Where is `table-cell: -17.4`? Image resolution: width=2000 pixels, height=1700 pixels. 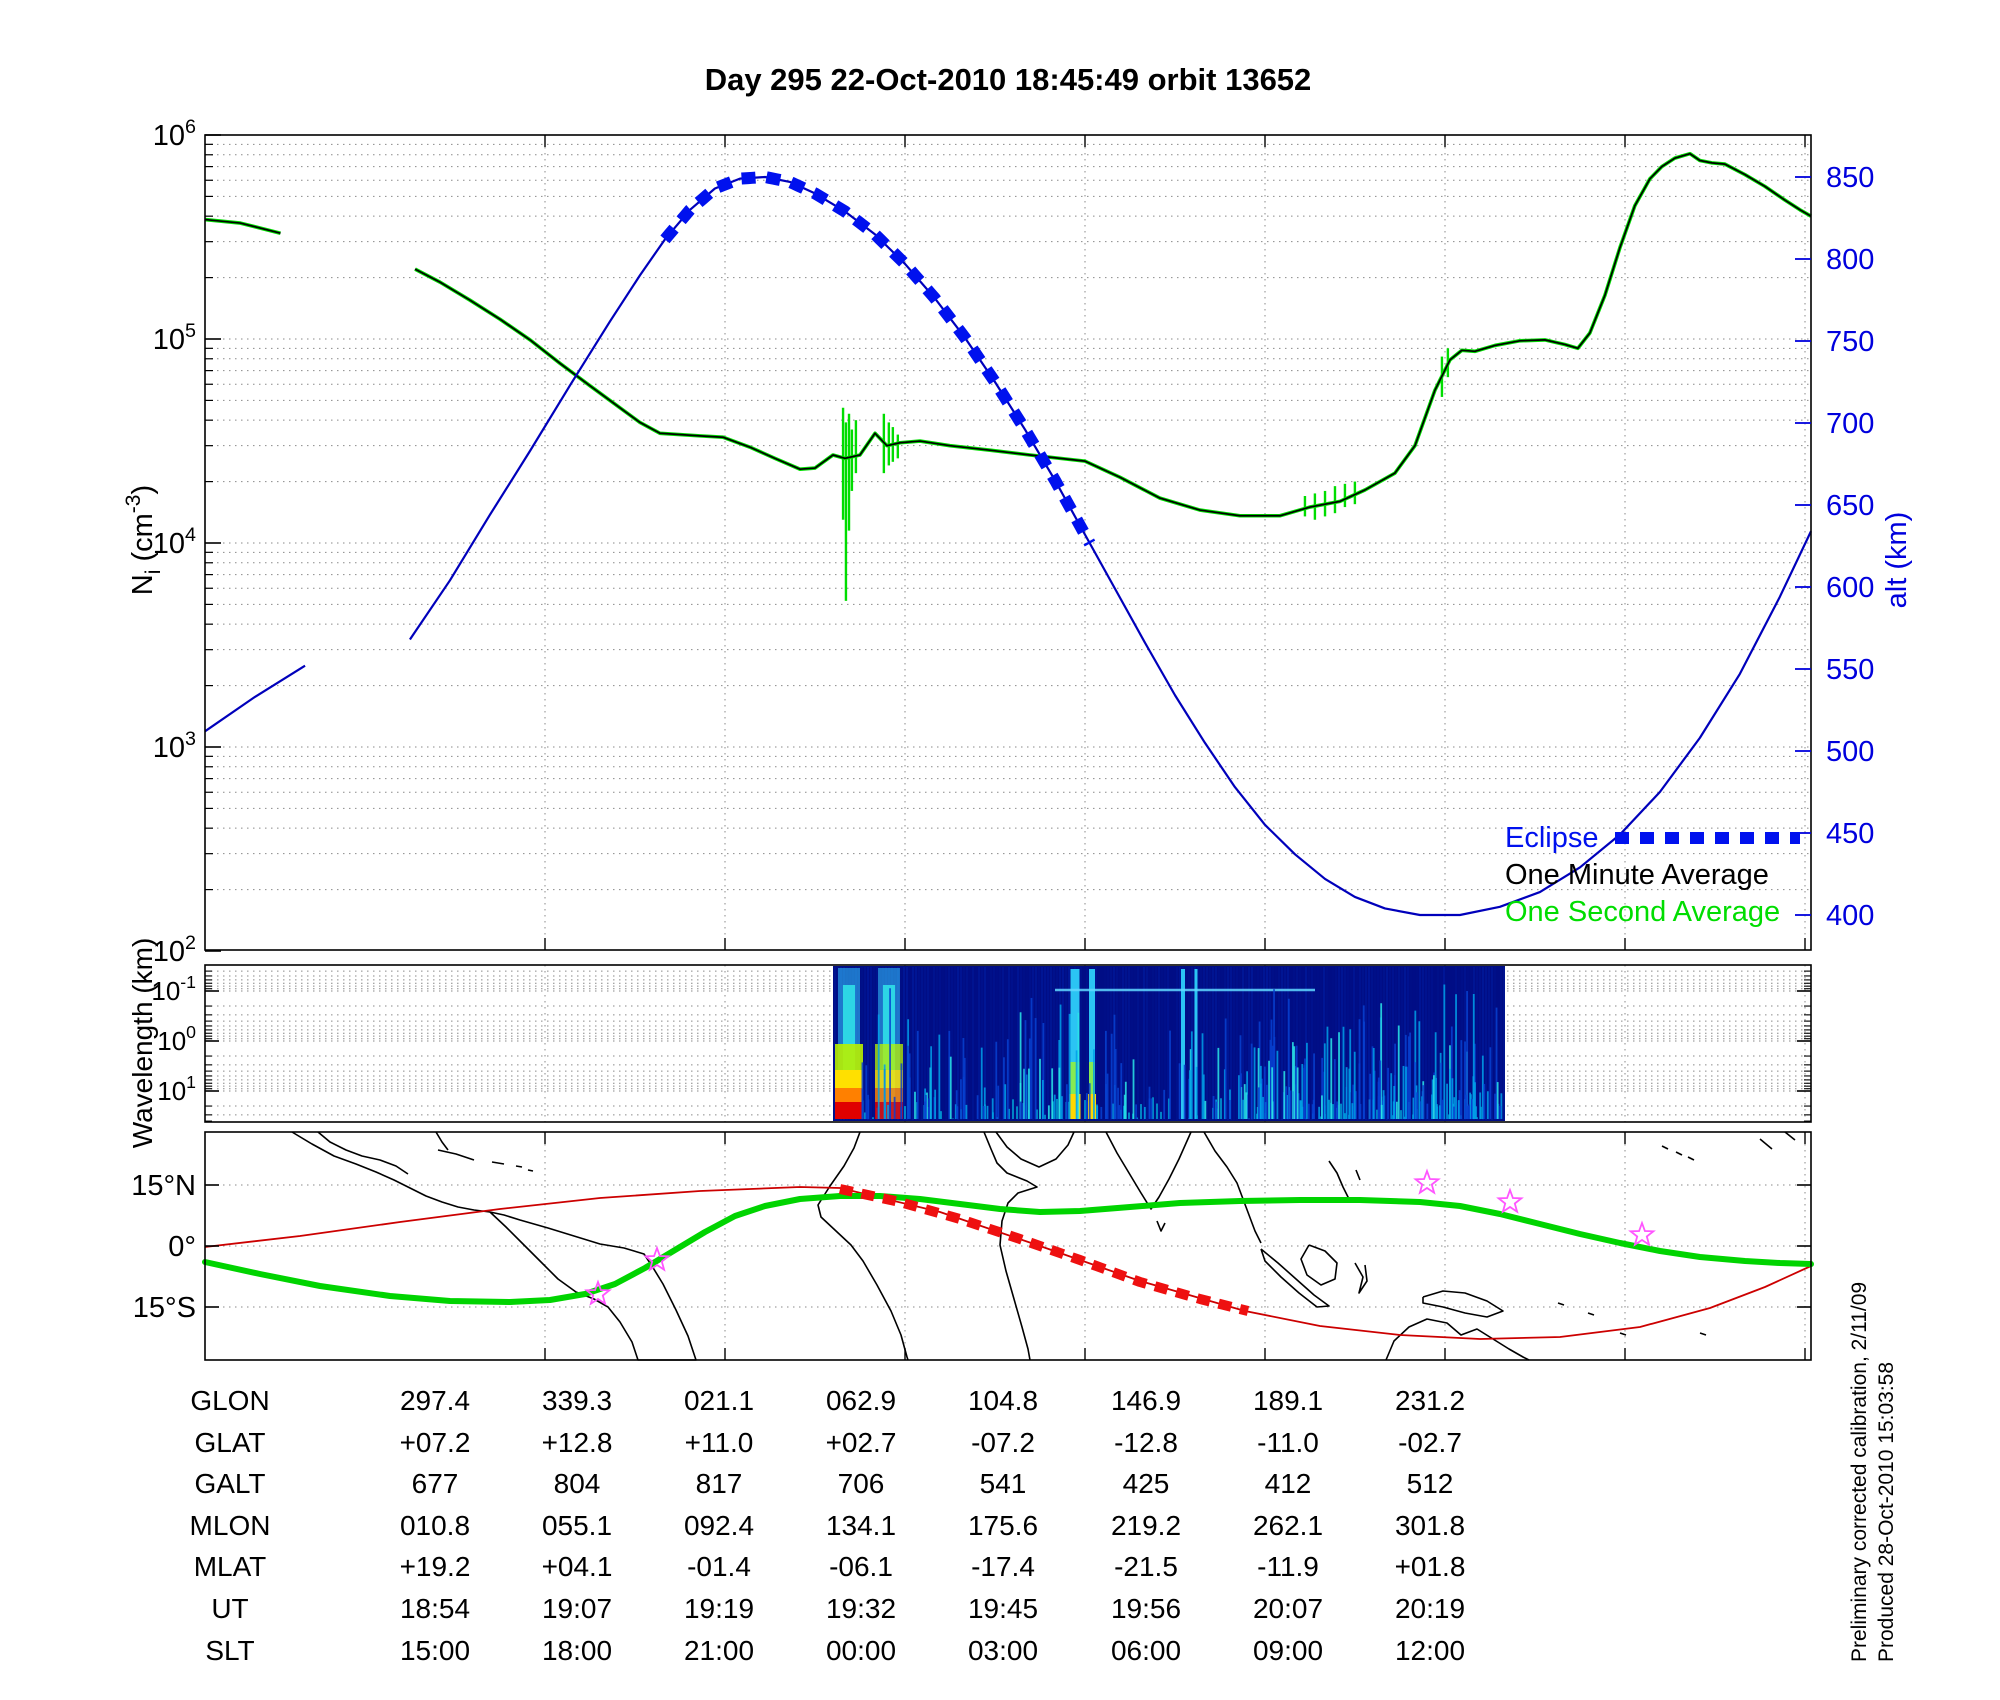 table-cell: -17.4 is located at coordinates (1003, 1566).